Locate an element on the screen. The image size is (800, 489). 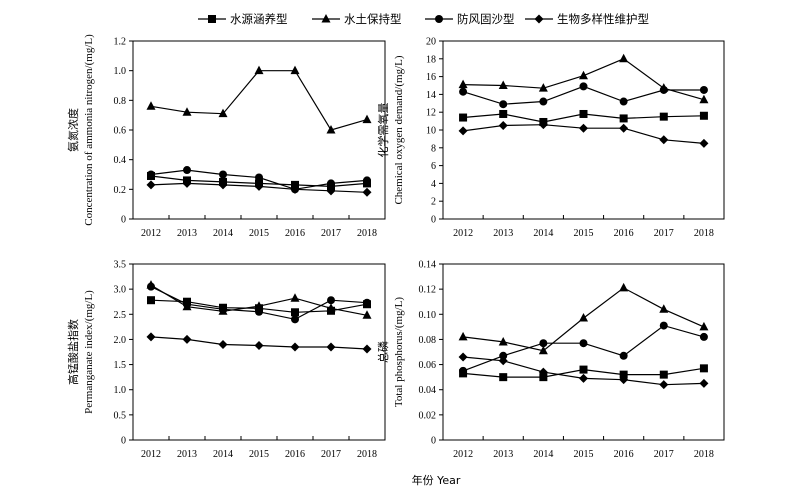
y-tick-label: 0.6 is located at coordinates (120, 131).